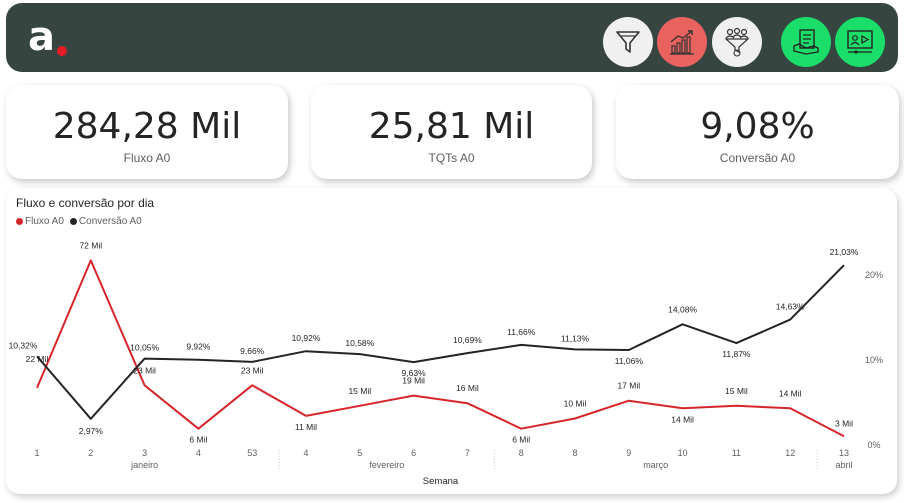 The height and width of the screenshot is (503, 904). Describe the element at coordinates (628, 386) in the screenshot. I see `data-label: 17 Mil` at that location.